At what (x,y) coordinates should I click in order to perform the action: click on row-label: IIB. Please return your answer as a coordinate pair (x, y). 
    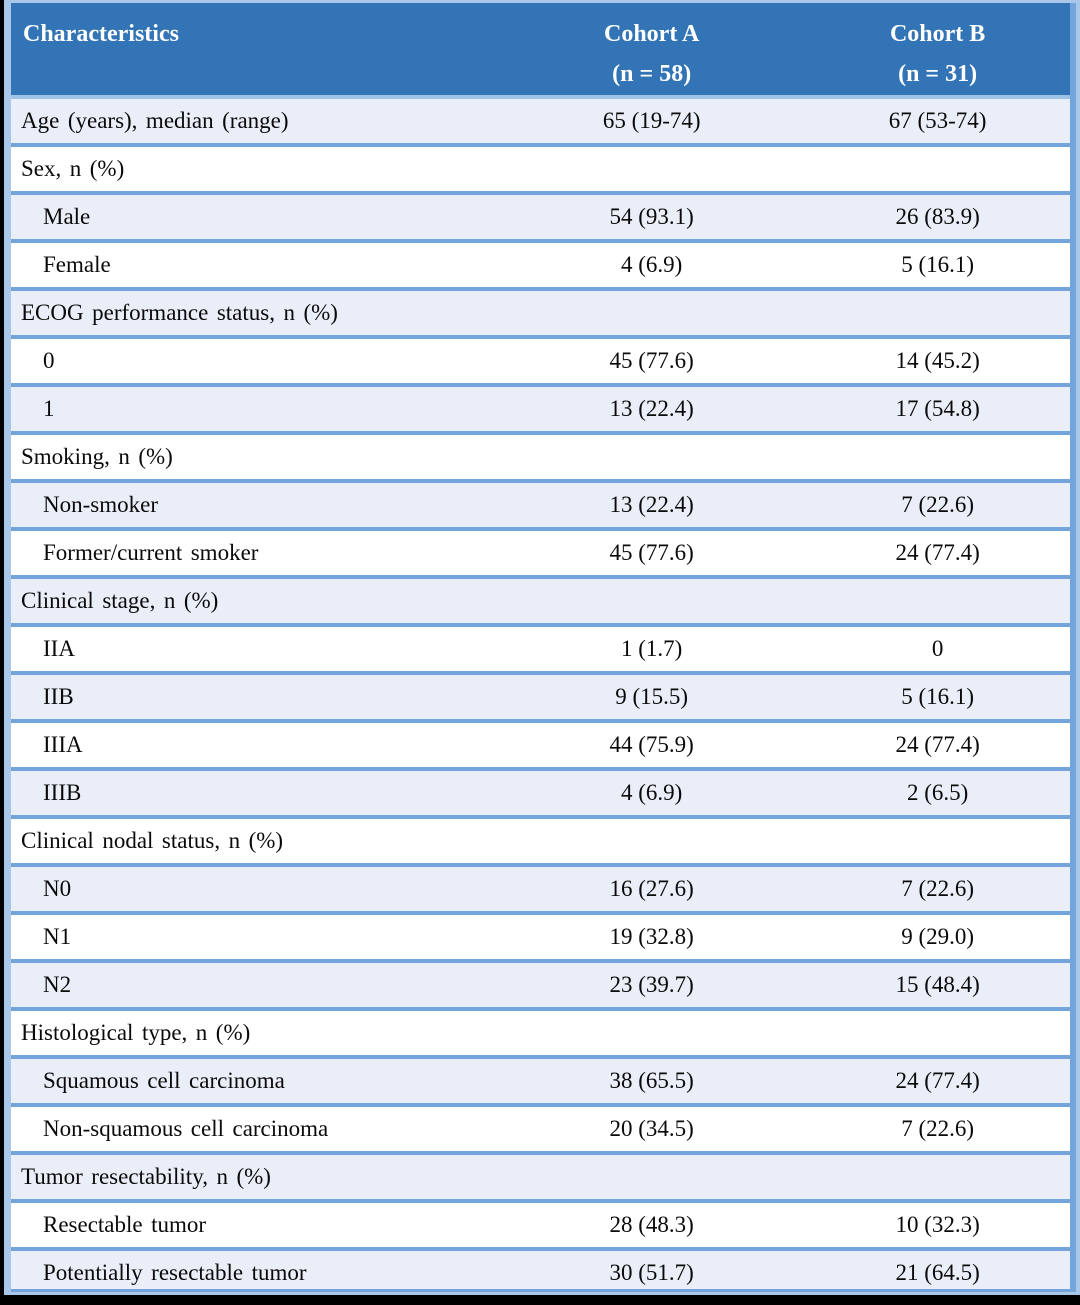
    Looking at the image, I should click on (58, 696).